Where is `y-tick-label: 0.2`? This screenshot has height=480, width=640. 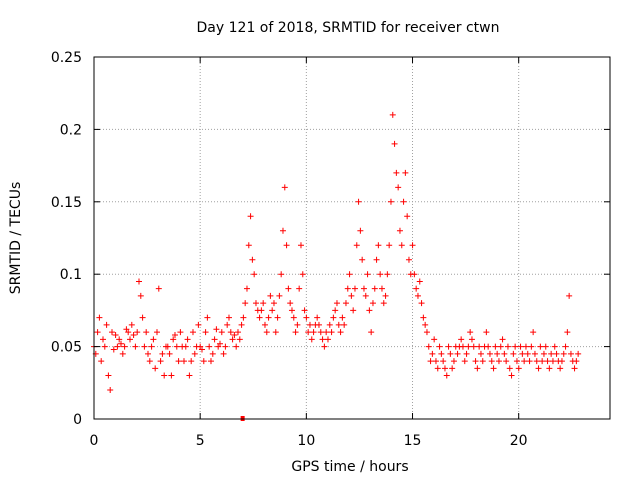 y-tick-label: 0.2 is located at coordinates (71, 130).